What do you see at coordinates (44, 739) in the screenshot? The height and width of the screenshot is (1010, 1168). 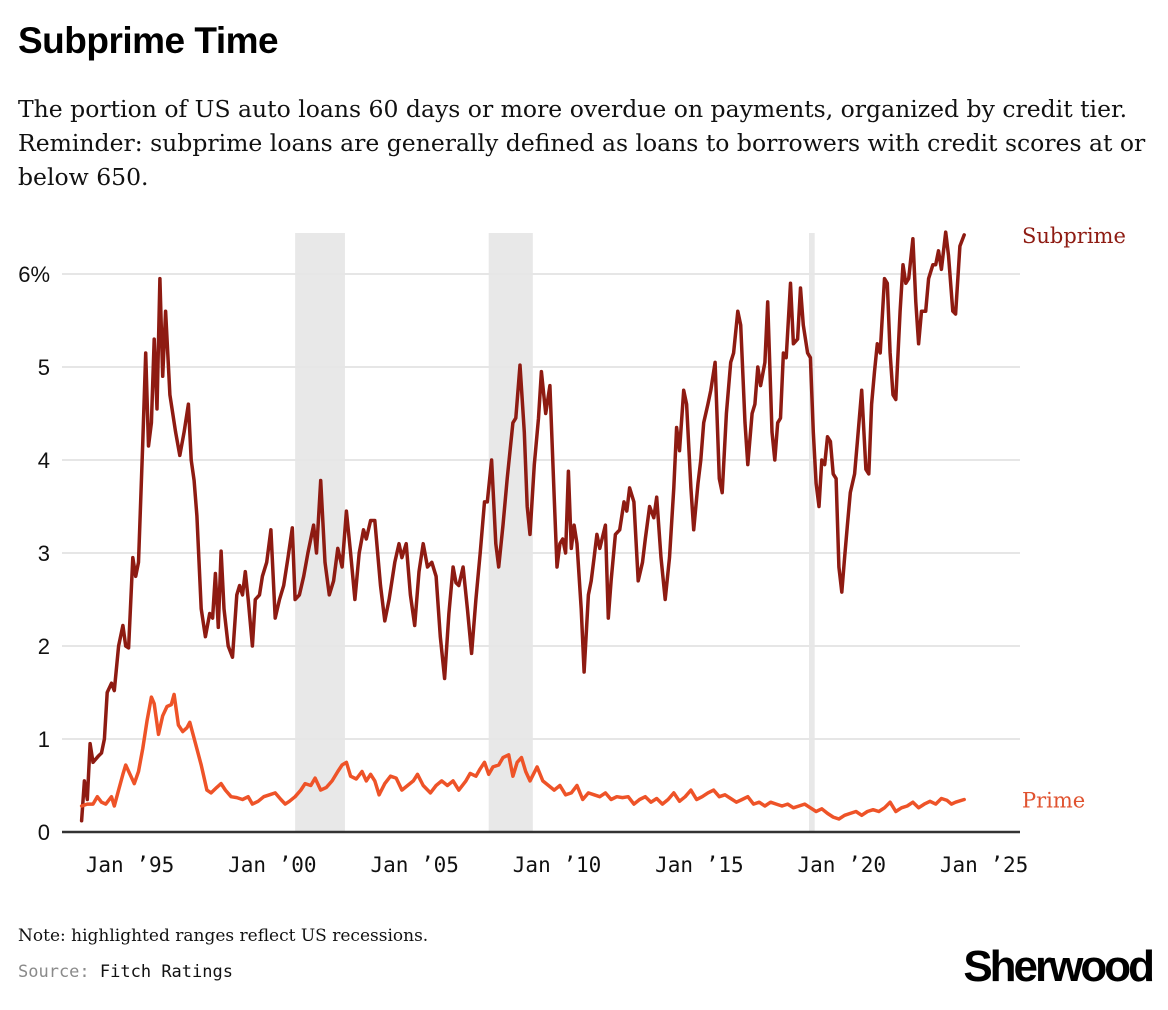 I see `y-tick-label: 1` at bounding box center [44, 739].